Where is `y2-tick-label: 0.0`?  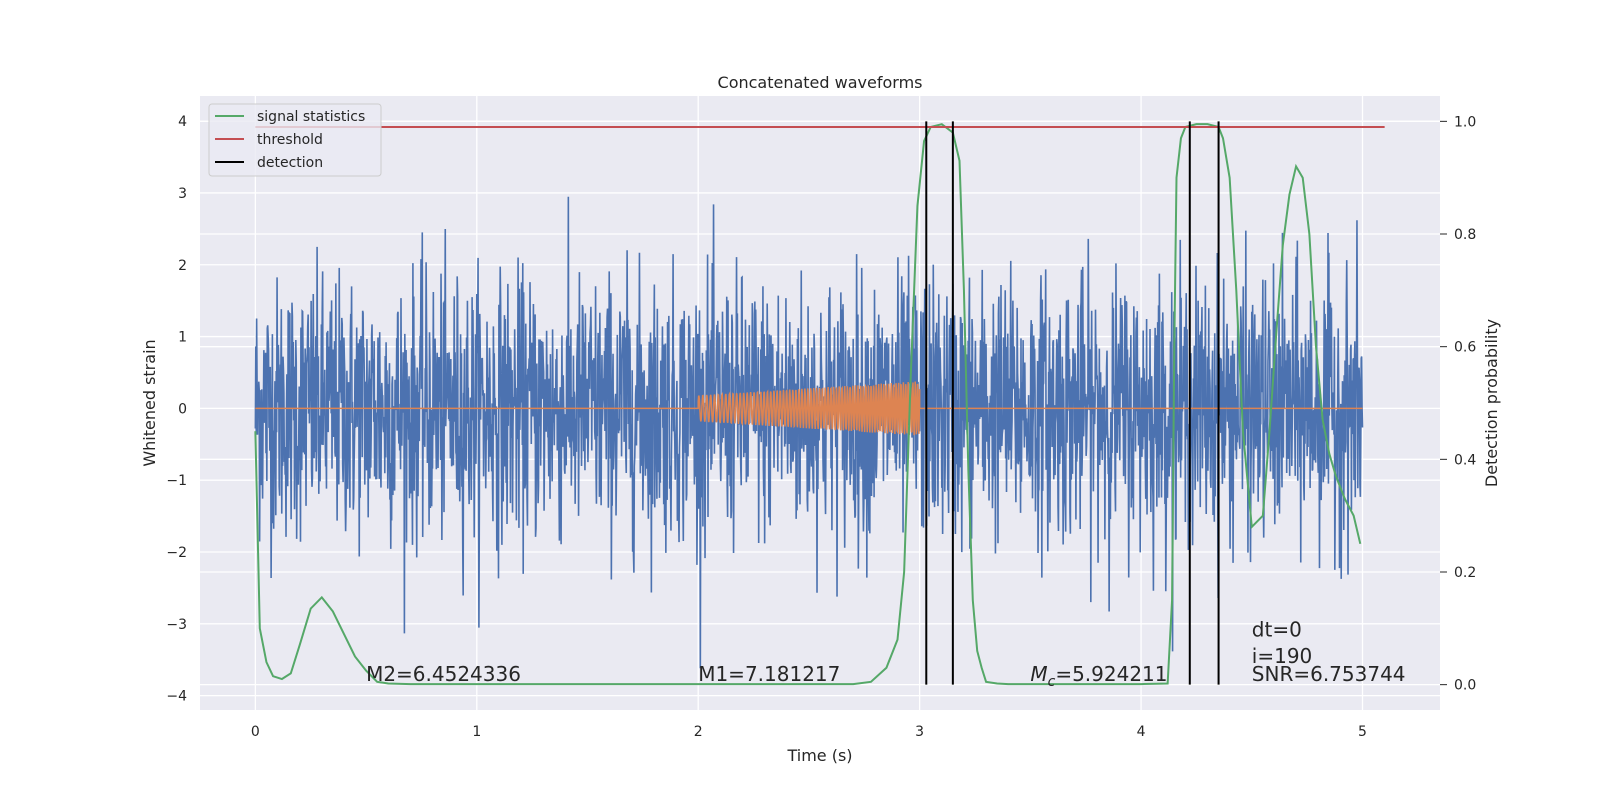 y2-tick-label: 0.0 is located at coordinates (1465, 686).